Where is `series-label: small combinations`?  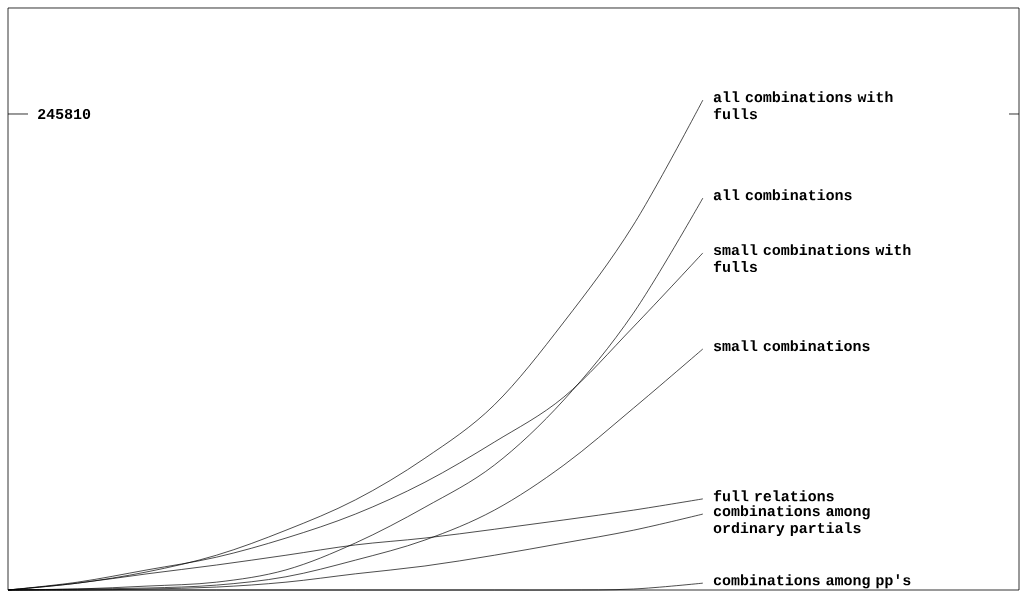 series-label: small combinations is located at coordinates (791, 346).